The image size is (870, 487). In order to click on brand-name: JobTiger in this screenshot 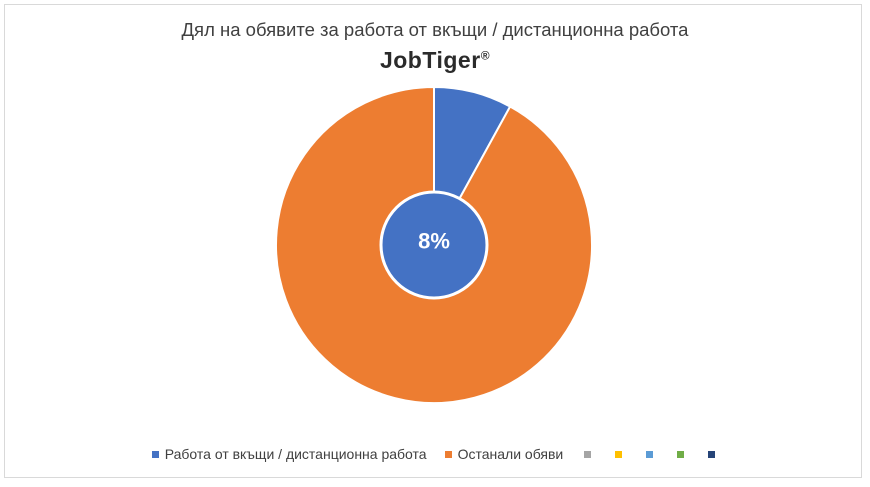, I will do `click(430, 60)`.